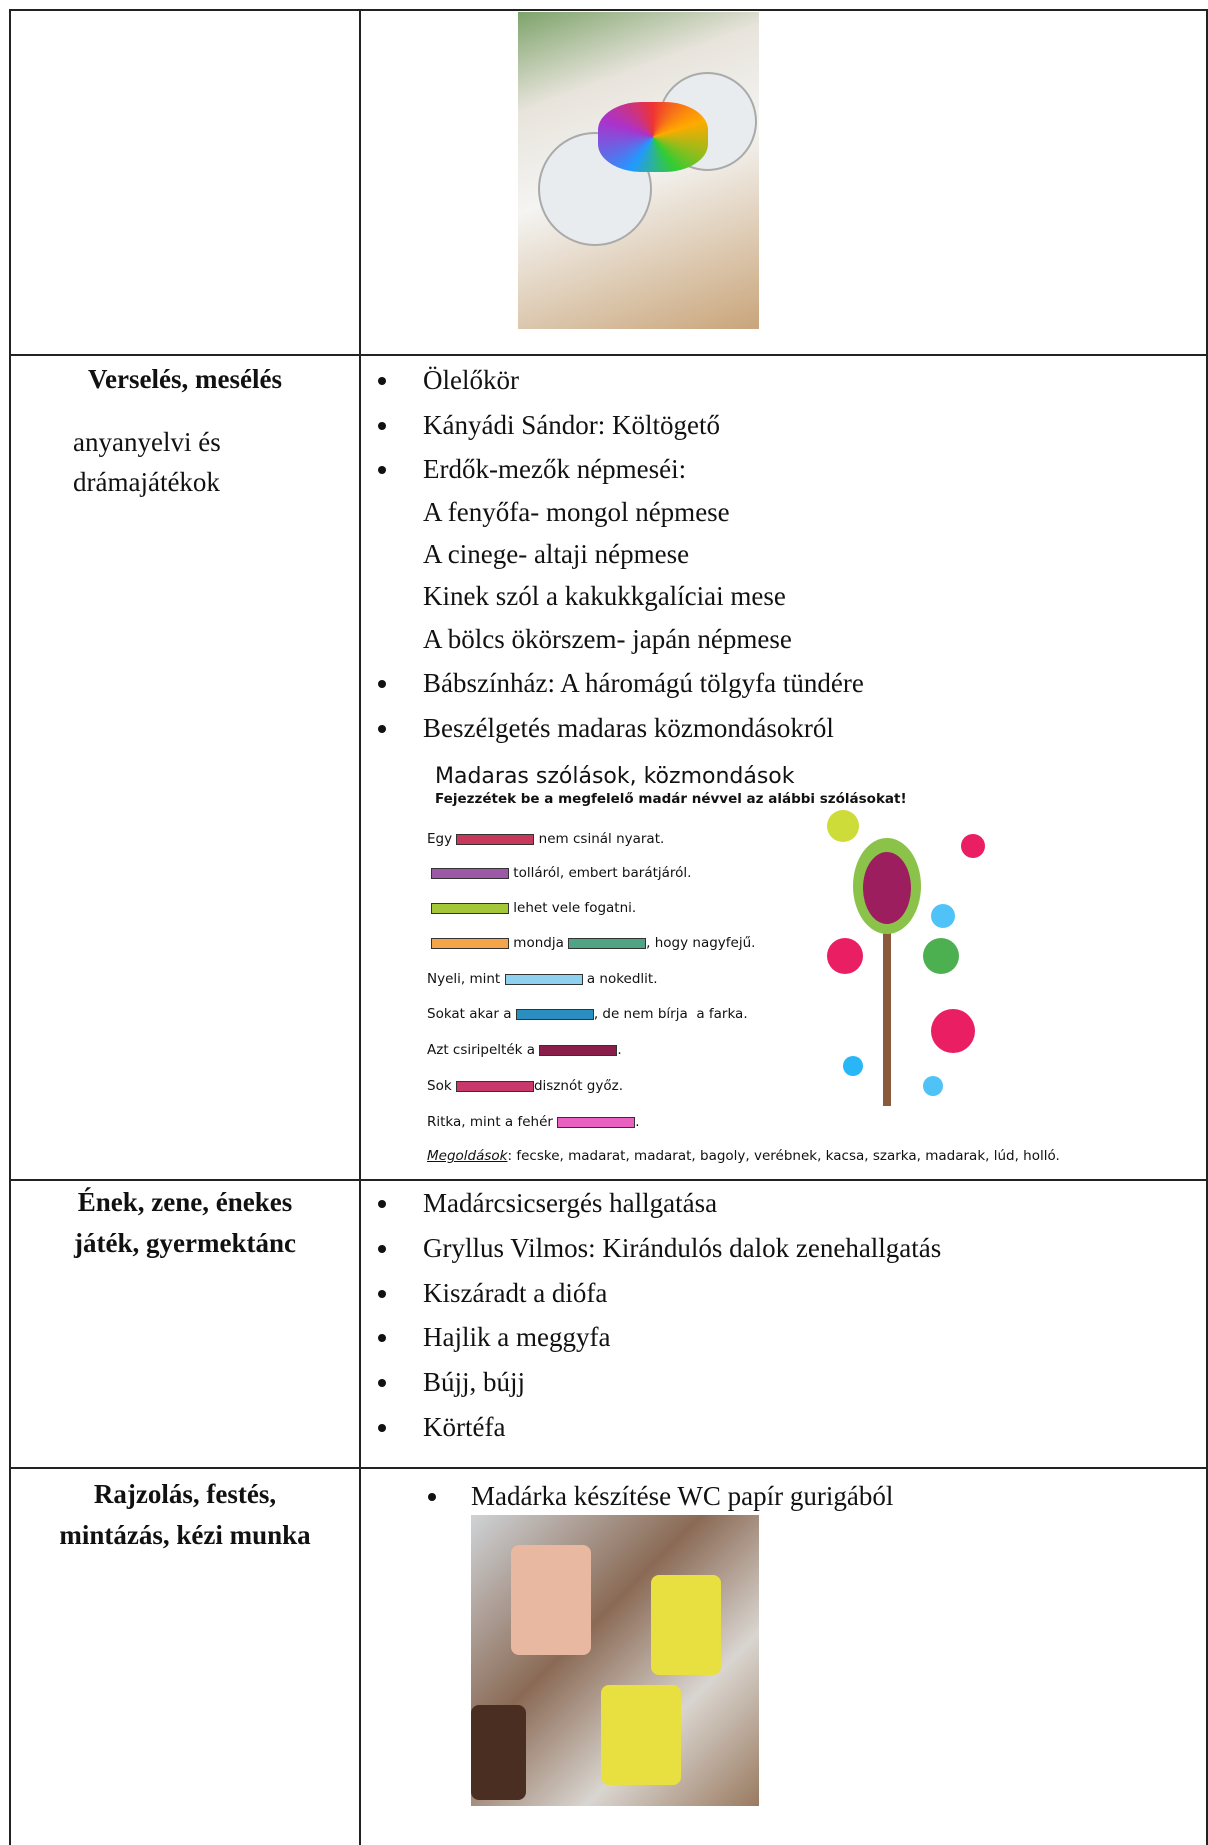 The image size is (1208, 1845). I want to click on worksheet-line: Ritka, mint a fehér ., so click(533, 1122).